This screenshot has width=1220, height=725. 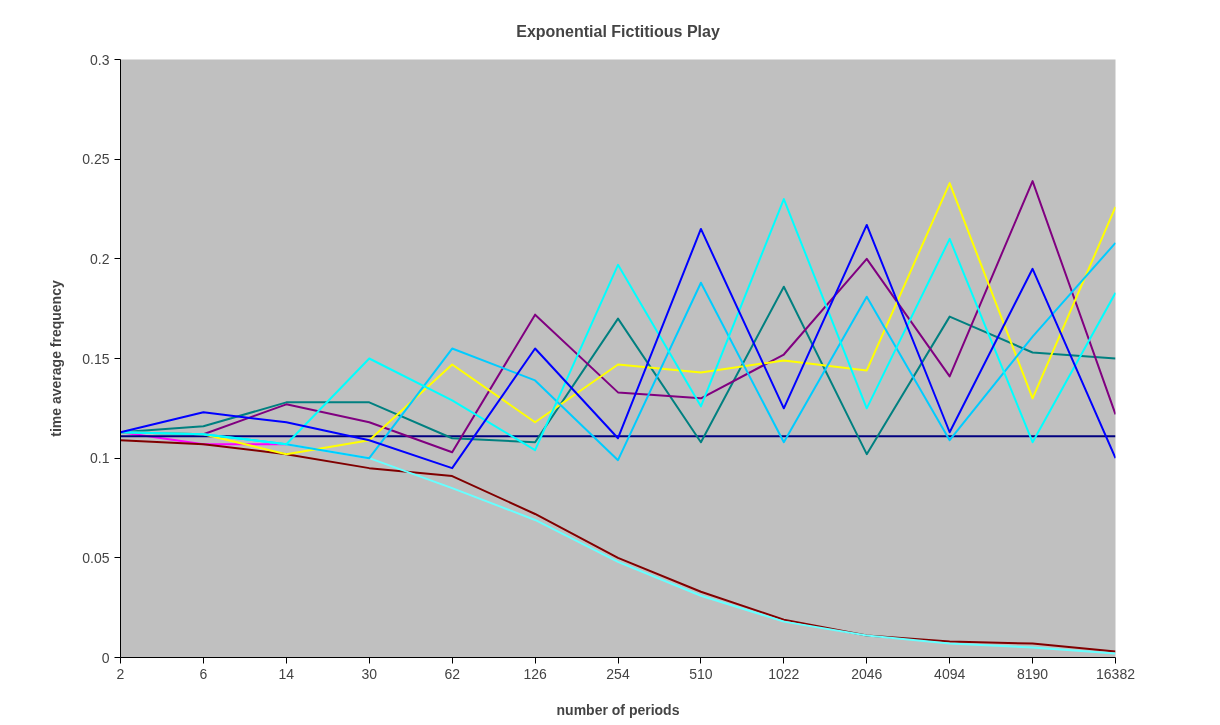 I want to click on x-tick-label: 8190, so click(x=1033, y=673).